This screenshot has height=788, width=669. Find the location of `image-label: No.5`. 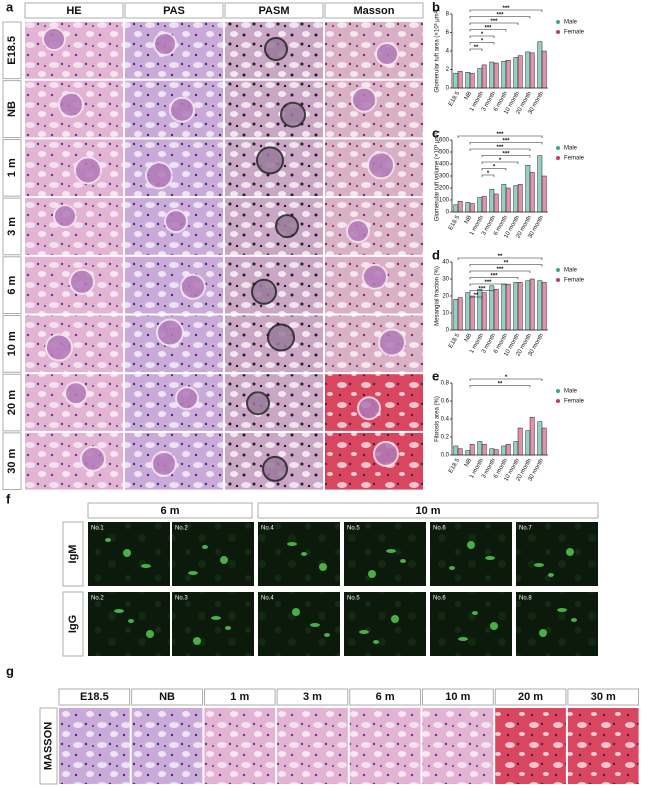

image-label: No.5 is located at coordinates (353, 529).